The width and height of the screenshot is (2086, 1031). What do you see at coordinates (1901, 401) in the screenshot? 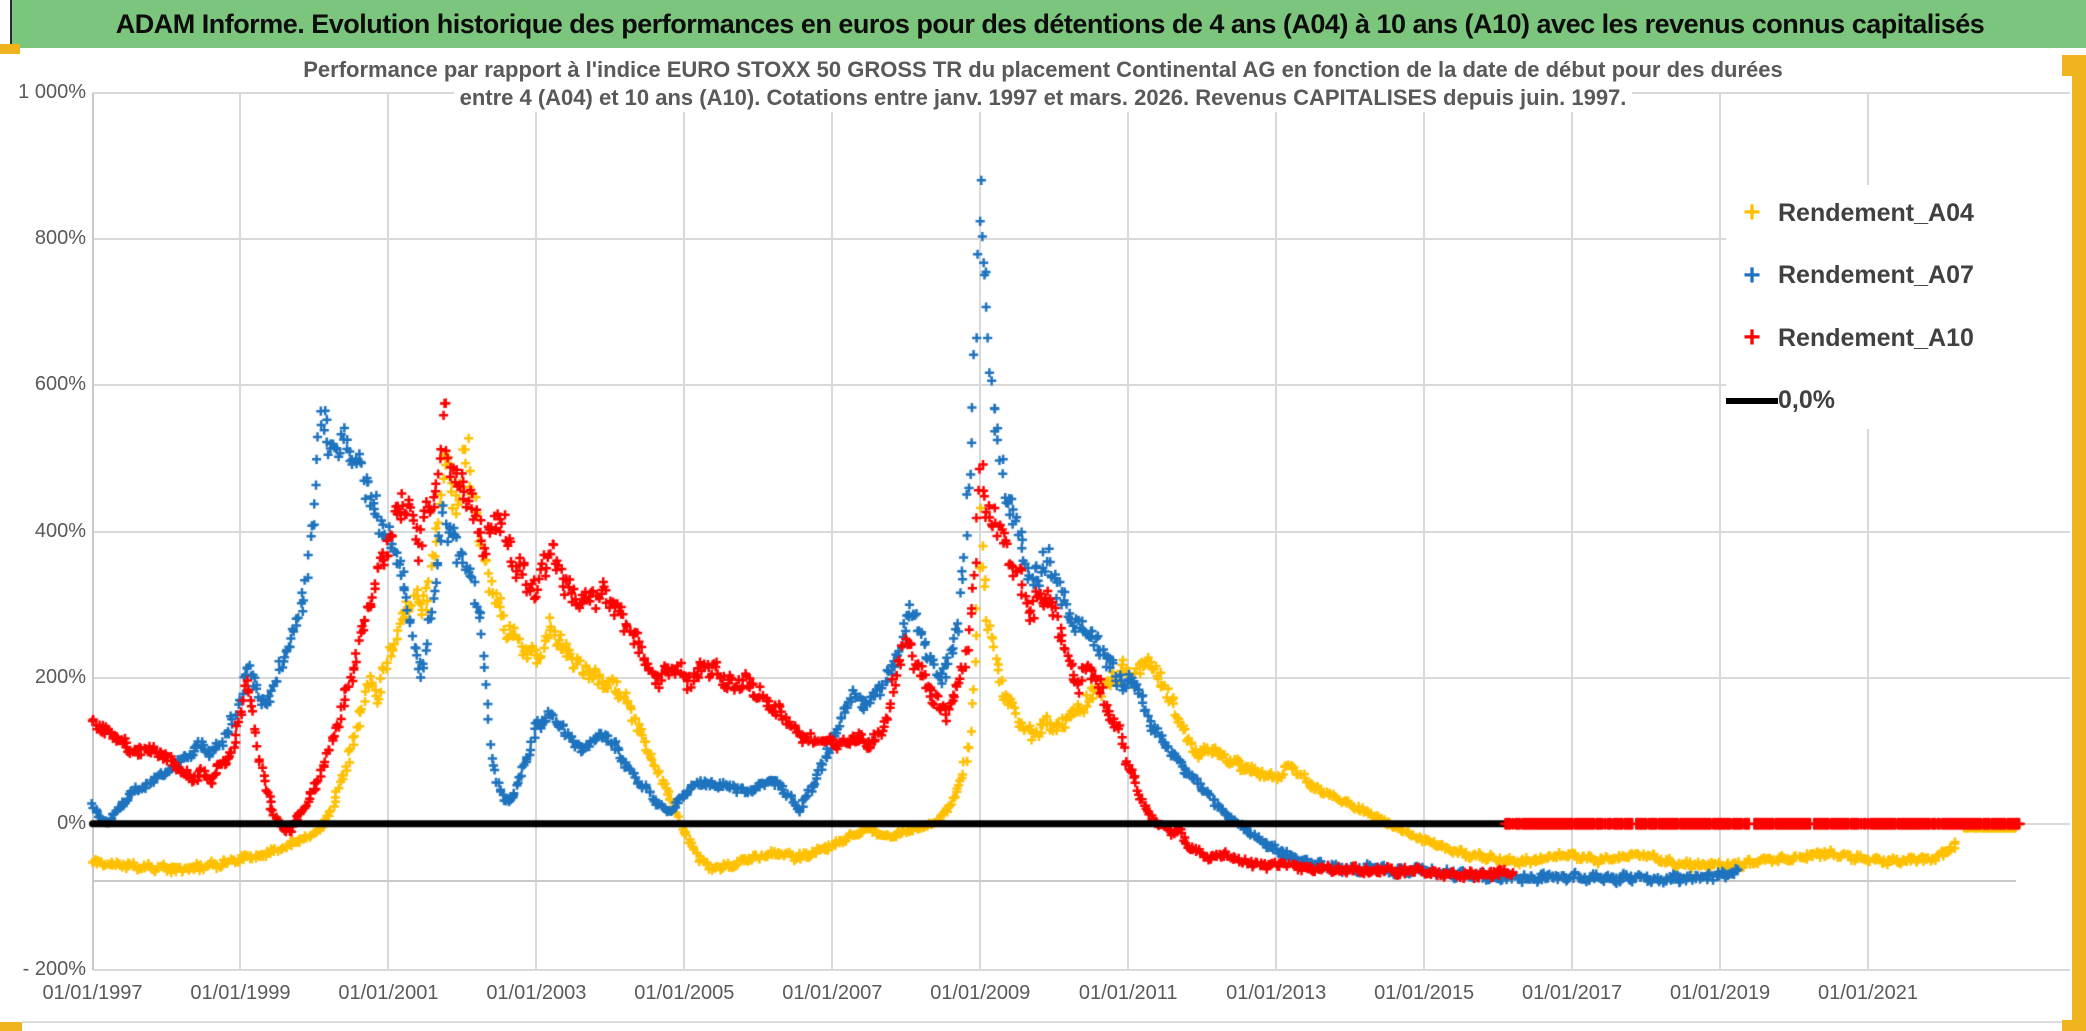
I see `legend-item-0-0-: 0,0%` at bounding box center [1901, 401].